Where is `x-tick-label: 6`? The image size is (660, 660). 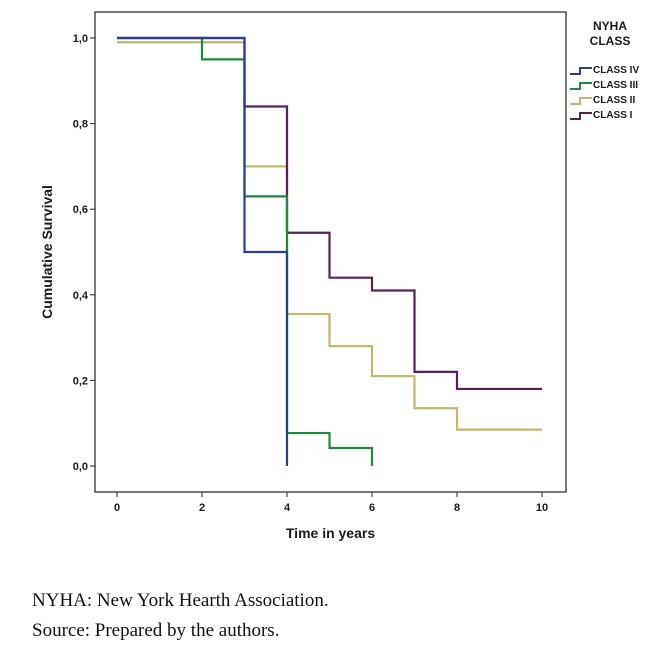
x-tick-label: 6 is located at coordinates (372, 508).